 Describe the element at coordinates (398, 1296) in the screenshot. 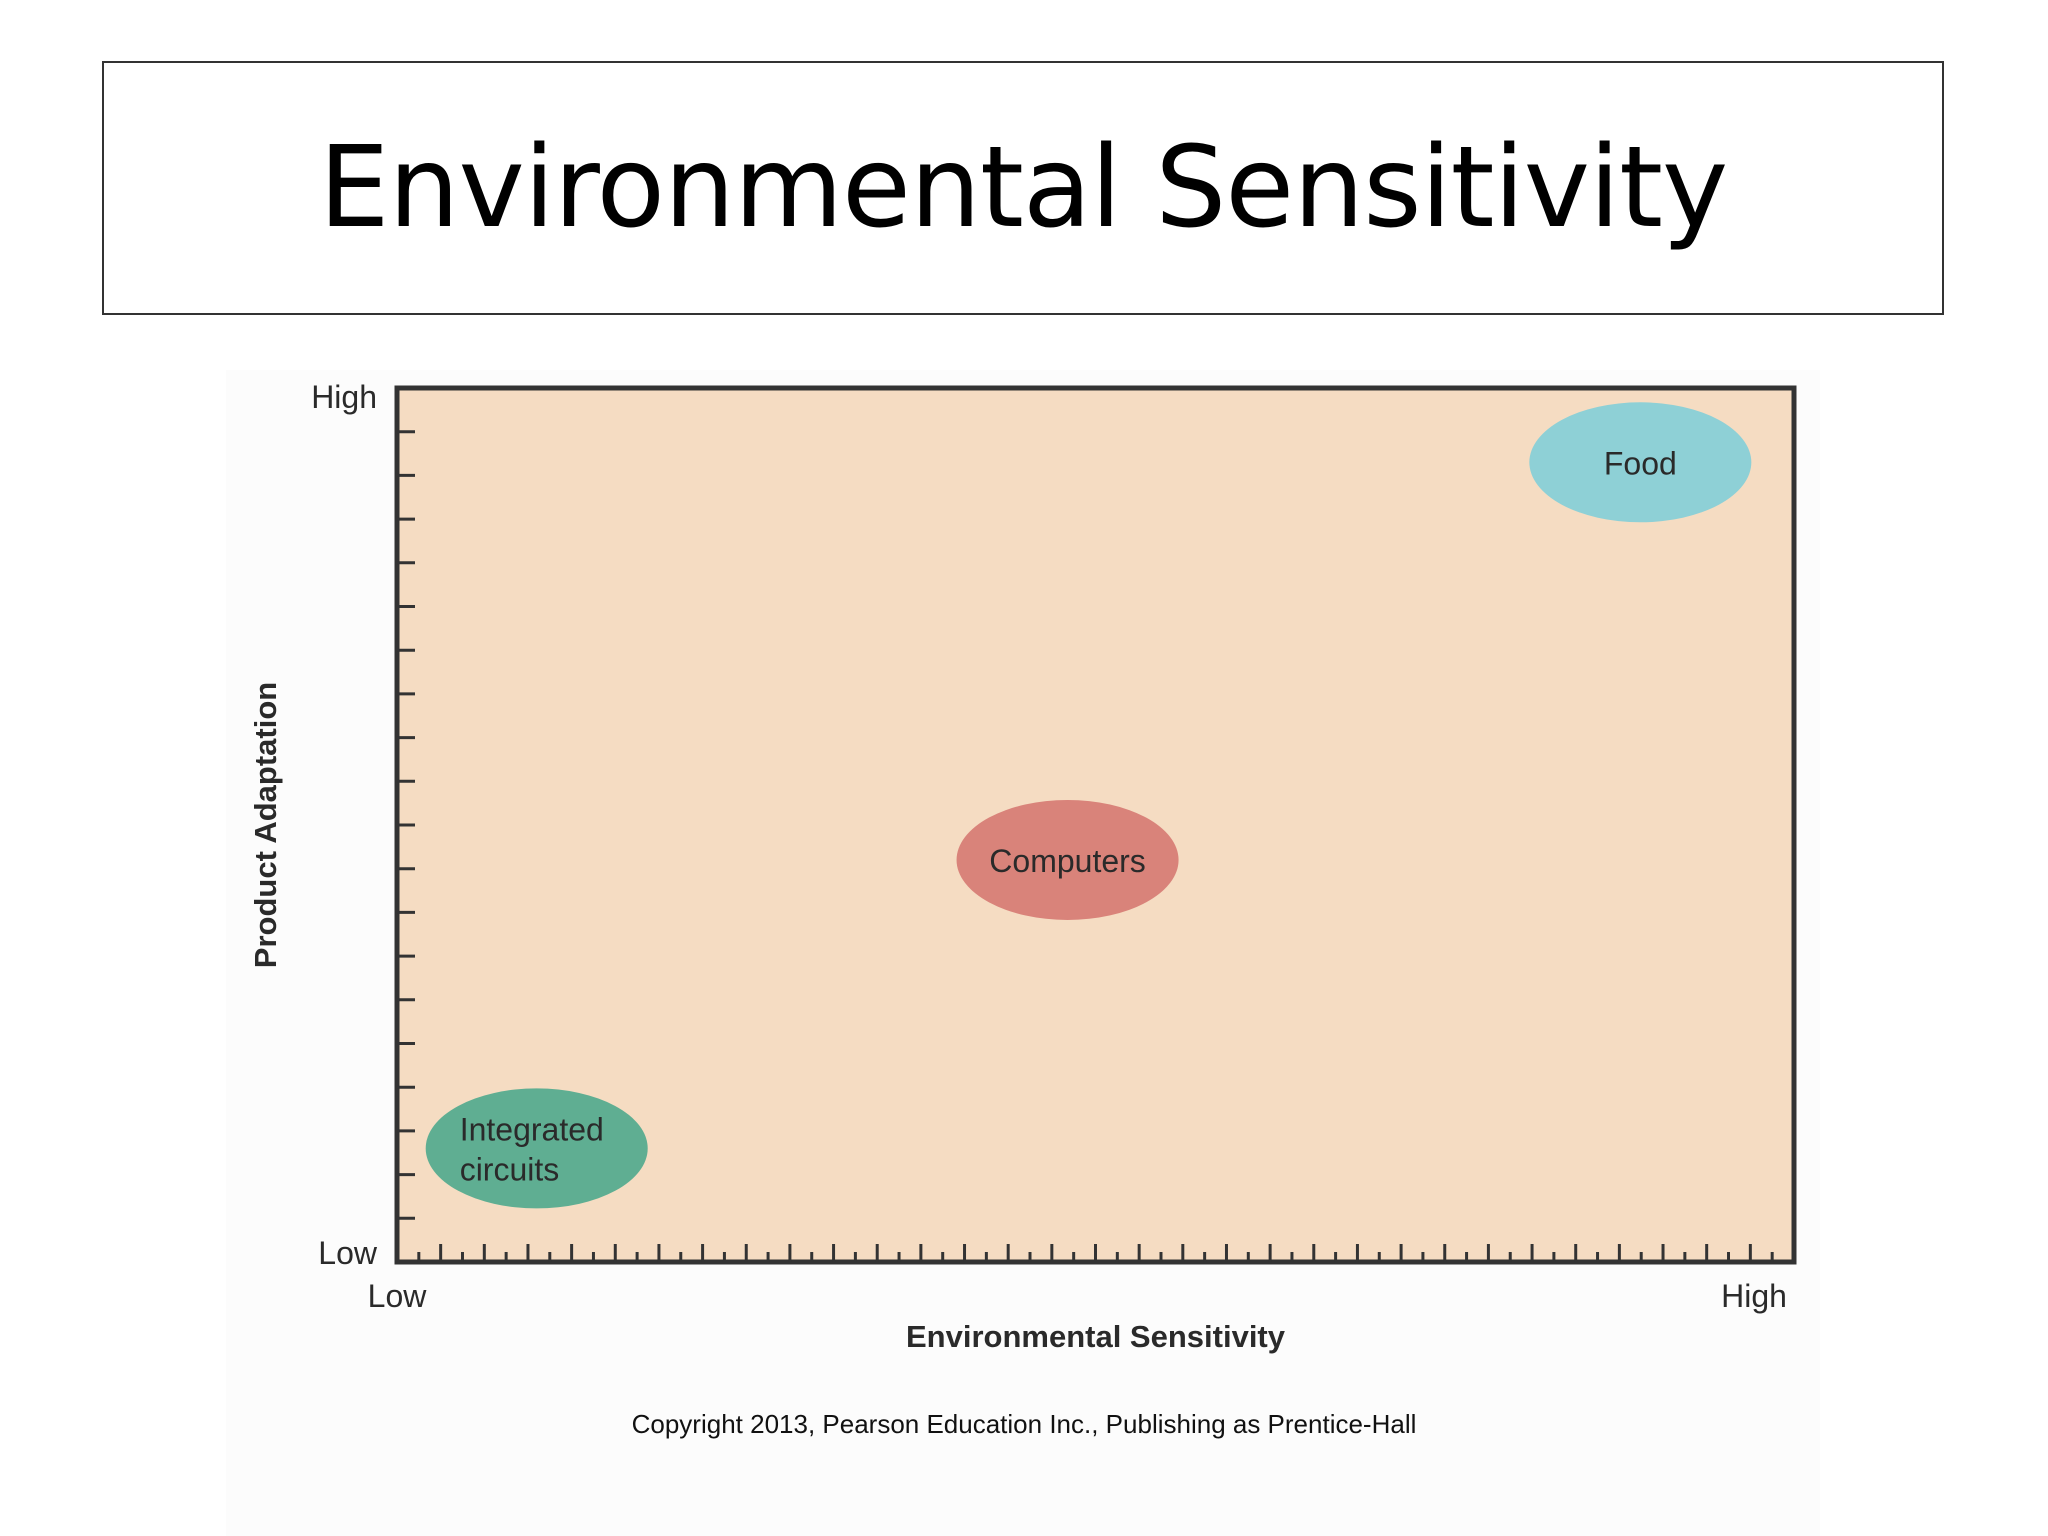

I see `x-tick-label-low: Low` at that location.